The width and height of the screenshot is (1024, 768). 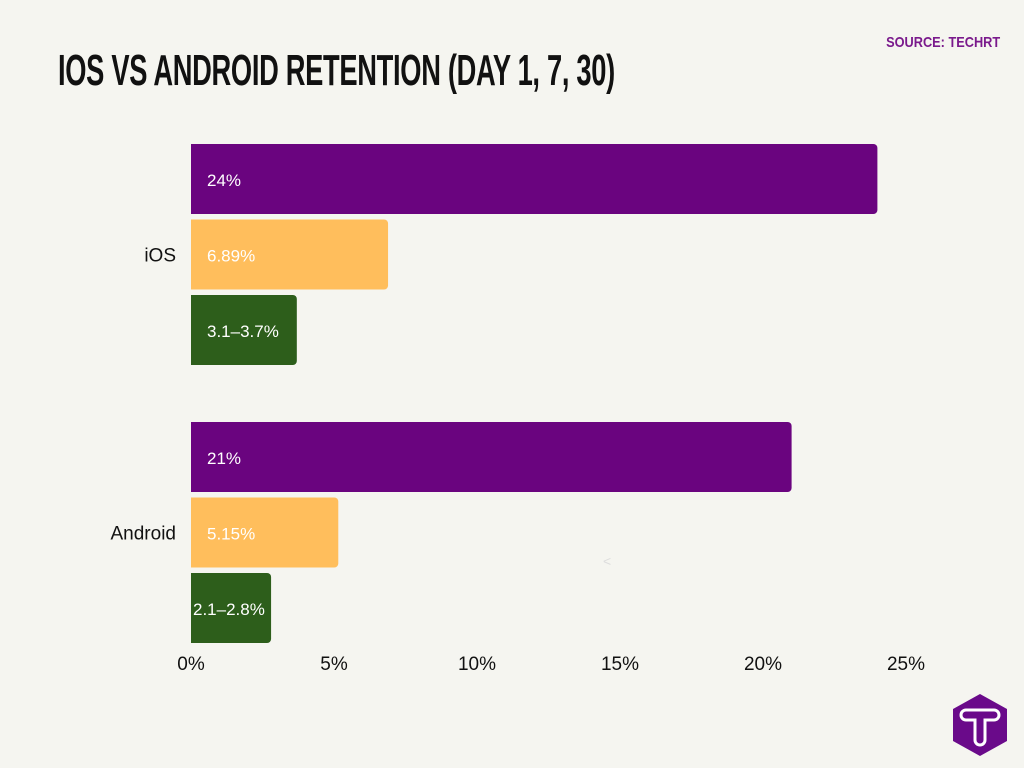 What do you see at coordinates (763, 664) in the screenshot?
I see `x-tick-label: 20%` at bounding box center [763, 664].